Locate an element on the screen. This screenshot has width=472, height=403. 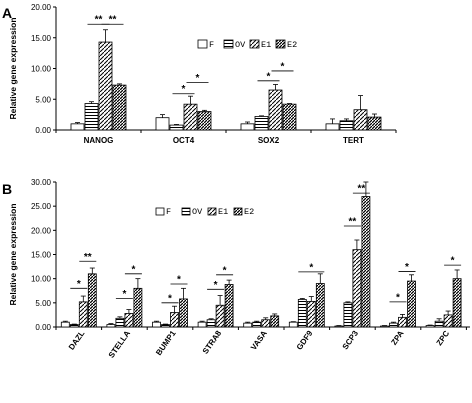
panel-b-category-label: DAZL is located at coordinates (77, 340).